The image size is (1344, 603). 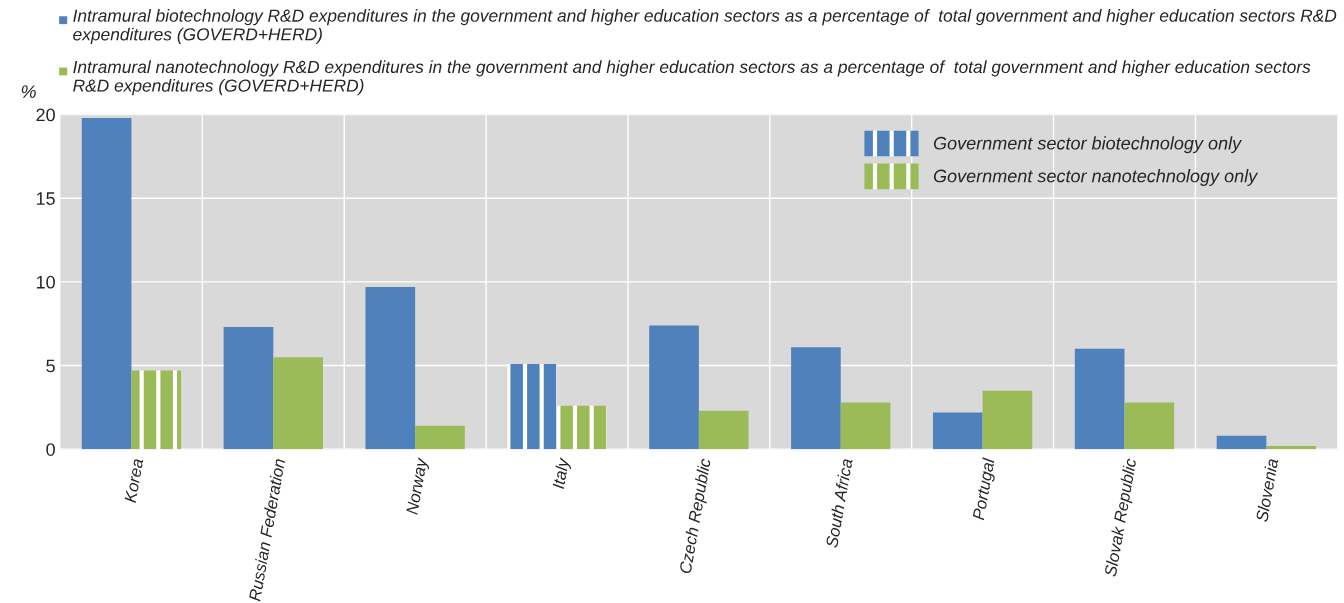 What do you see at coordinates (418, 486) in the screenshot?
I see `x-tick-label: Norway` at bounding box center [418, 486].